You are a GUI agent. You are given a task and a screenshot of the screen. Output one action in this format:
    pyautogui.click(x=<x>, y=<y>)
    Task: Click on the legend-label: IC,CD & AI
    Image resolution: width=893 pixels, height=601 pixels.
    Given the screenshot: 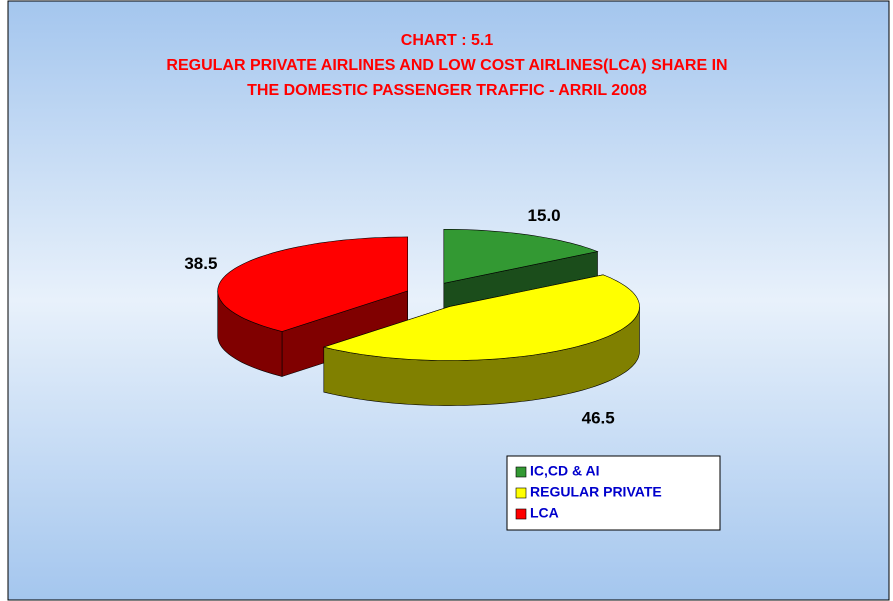 What is the action you would take?
    pyautogui.click(x=564, y=471)
    